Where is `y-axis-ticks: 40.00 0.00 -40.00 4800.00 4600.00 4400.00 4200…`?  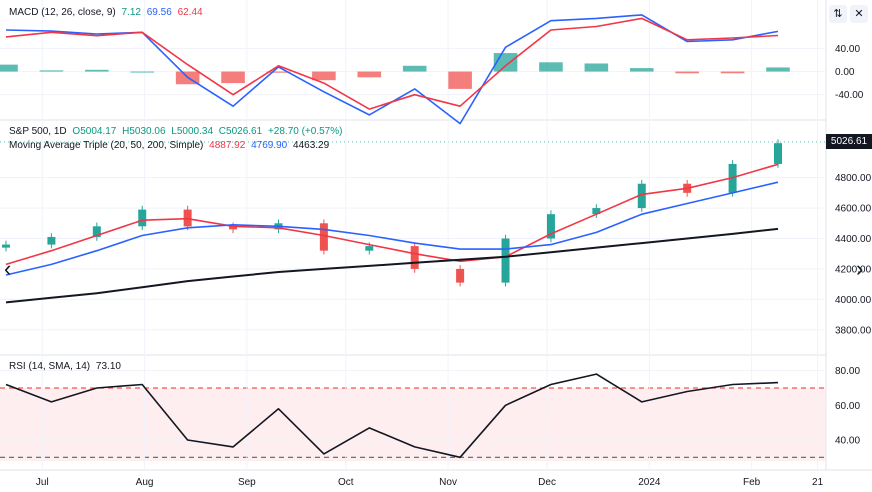 y-axis-ticks: 40.00 0.00 -40.00 4800.00 4600.00 4400.00 4200… is located at coordinates (853, 245).